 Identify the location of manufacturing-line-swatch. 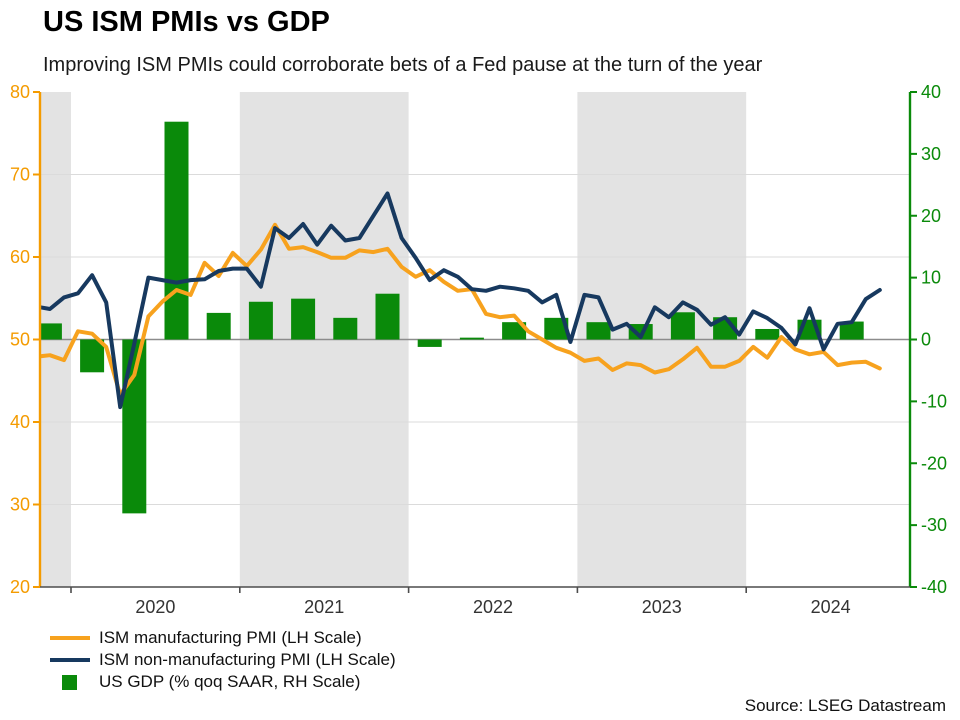
(70, 638).